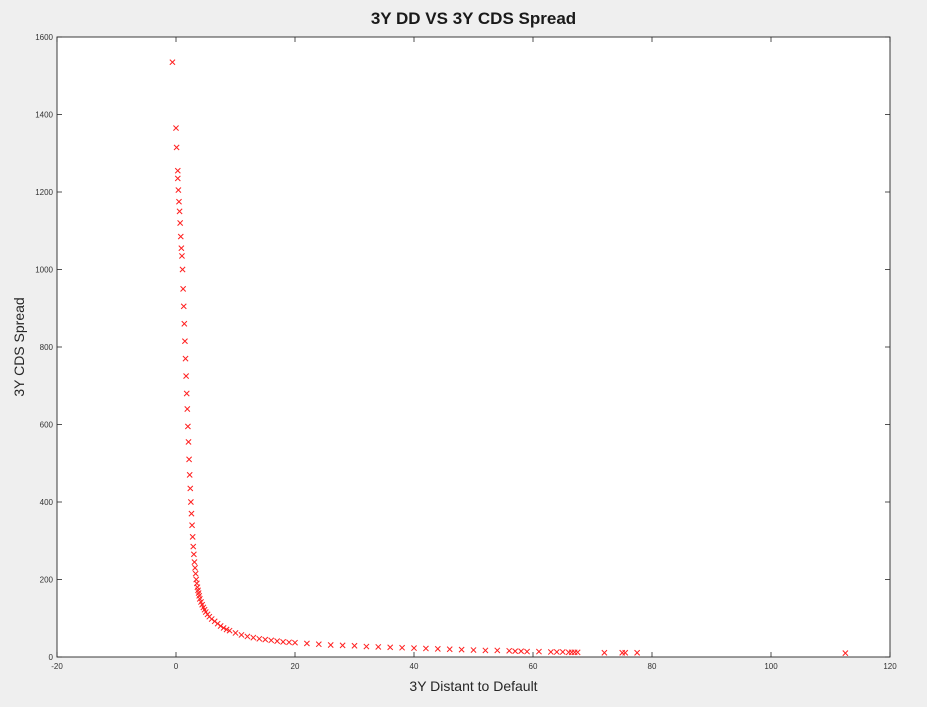  What do you see at coordinates (44, 192) in the screenshot?
I see `y-tick-label: 1200` at bounding box center [44, 192].